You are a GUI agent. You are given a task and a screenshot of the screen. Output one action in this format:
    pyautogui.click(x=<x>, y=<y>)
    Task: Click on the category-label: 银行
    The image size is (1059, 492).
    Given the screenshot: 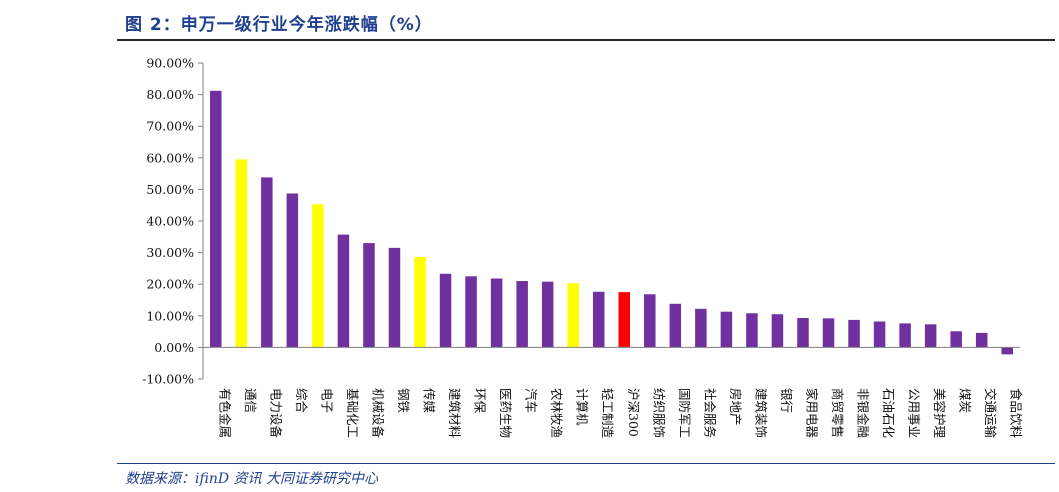 What is the action you would take?
    pyautogui.click(x=786, y=400)
    